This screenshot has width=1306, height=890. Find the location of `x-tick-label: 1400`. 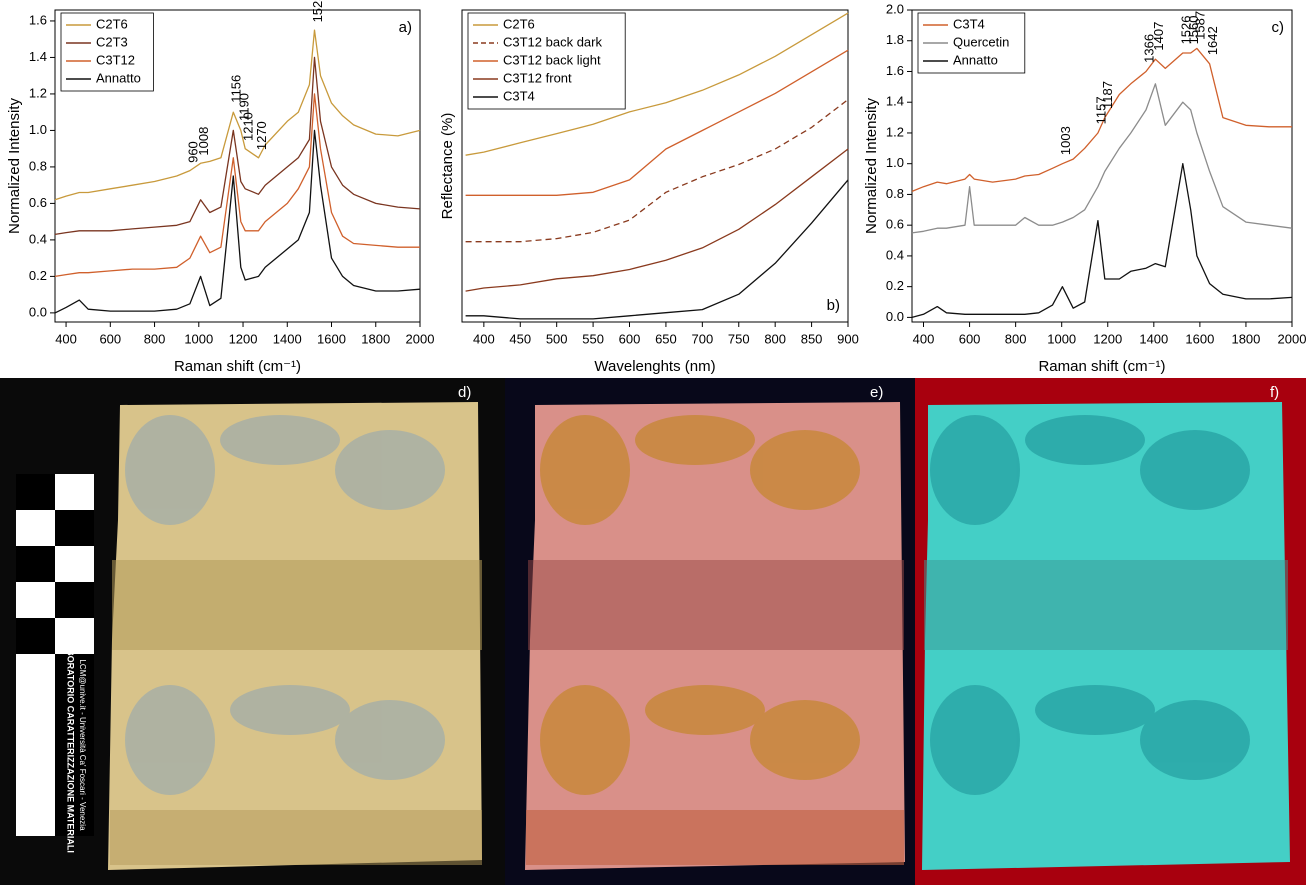

x-tick-label: 1400 is located at coordinates (287, 338).